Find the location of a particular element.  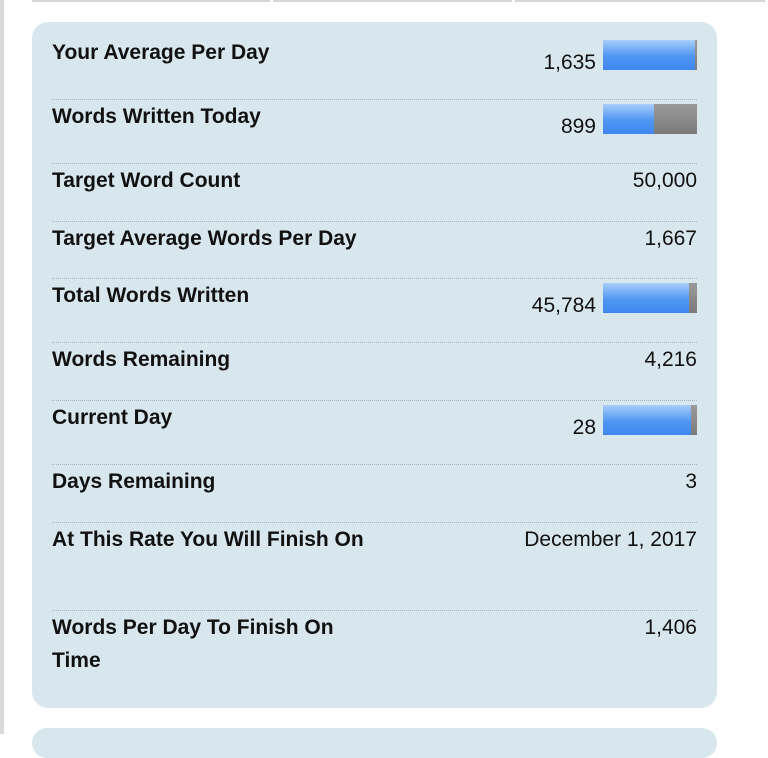

stat-row-target-word-count: Target Word Count 50,000 is located at coordinates (374, 193).